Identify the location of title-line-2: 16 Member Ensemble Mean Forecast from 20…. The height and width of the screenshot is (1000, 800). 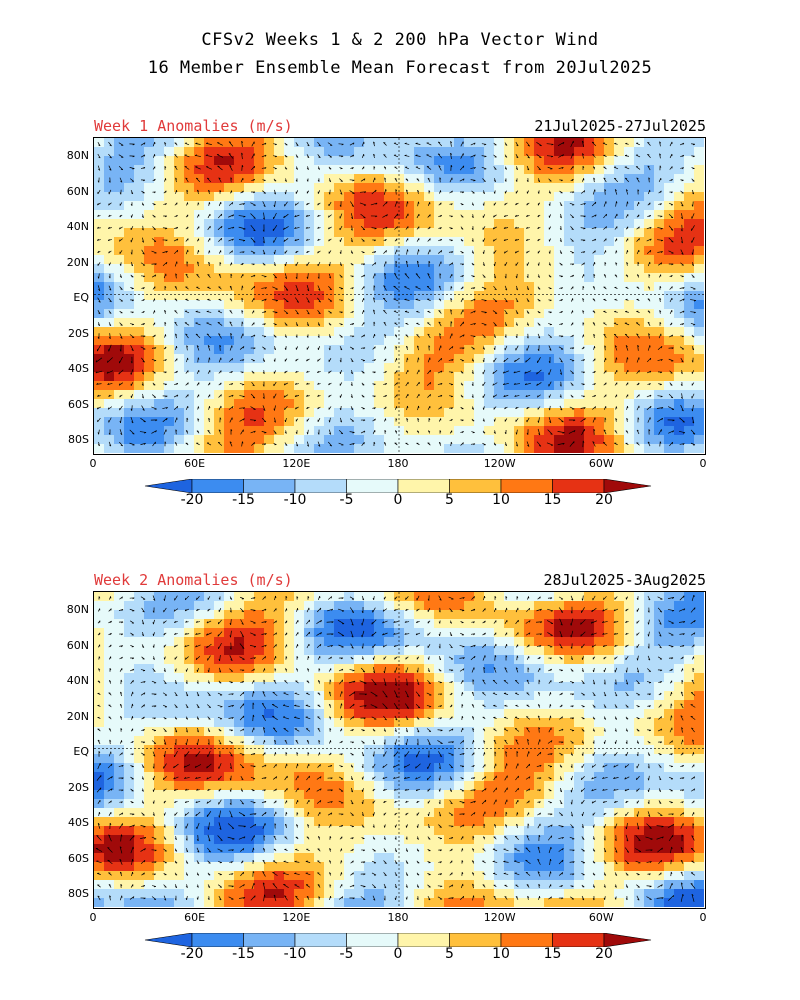
(400, 68).